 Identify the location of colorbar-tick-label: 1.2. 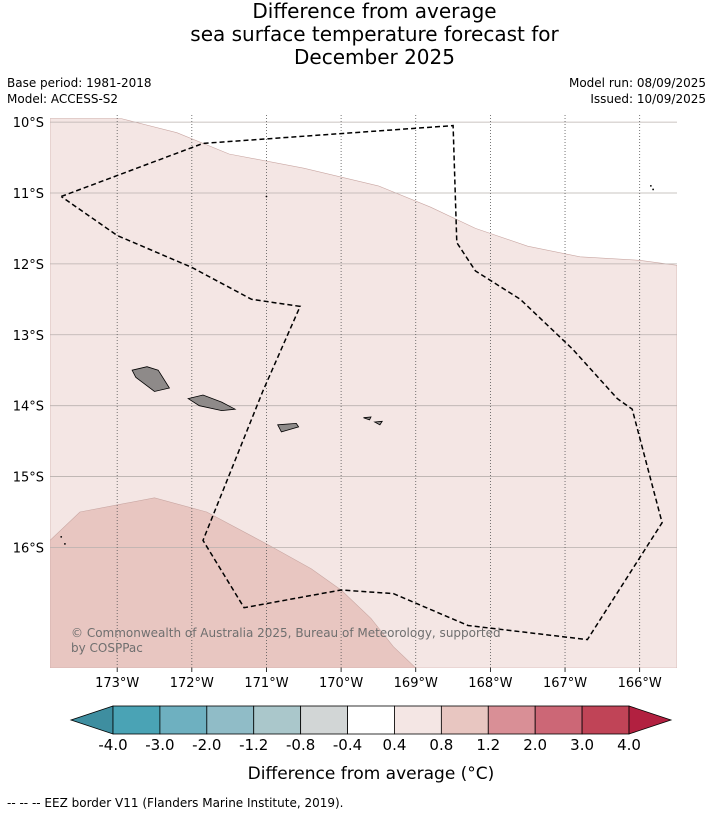
(488, 745).